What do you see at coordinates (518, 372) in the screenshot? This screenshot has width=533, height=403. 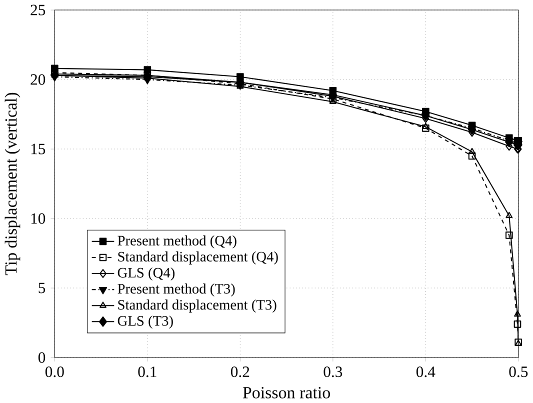 I see `x-tick-label: 0.5` at bounding box center [518, 372].